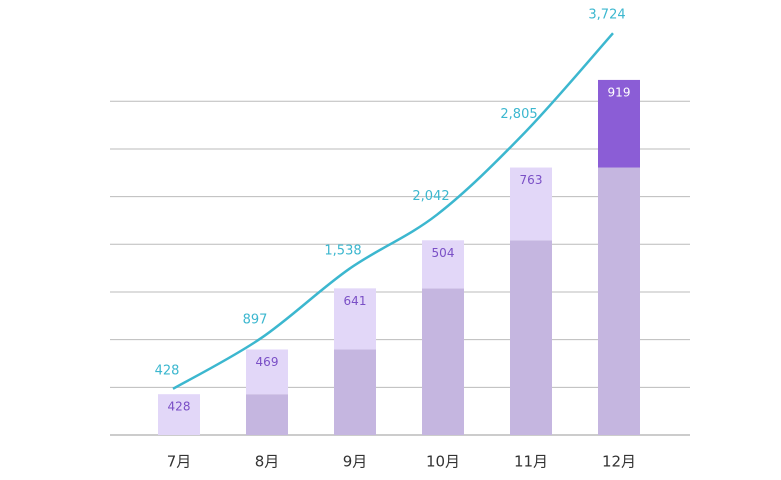 The height and width of the screenshot is (480, 781). Describe the element at coordinates (430, 196) in the screenshot. I see `line-value-label: 2,042` at that location.